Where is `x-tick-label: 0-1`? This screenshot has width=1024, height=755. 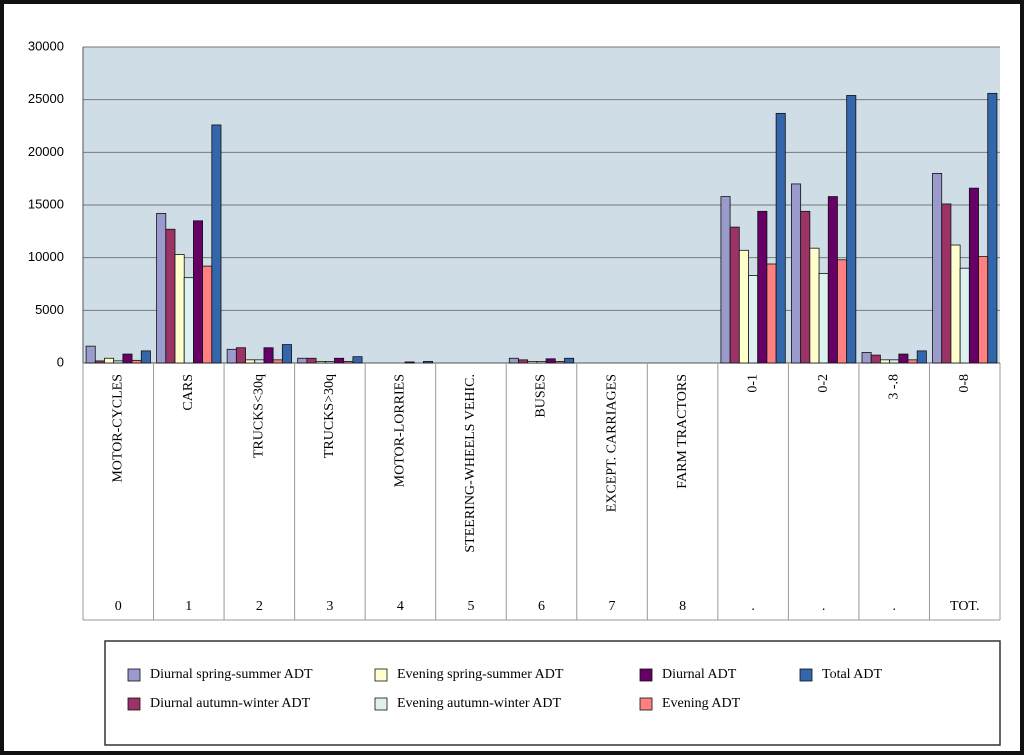 x-tick-label: 0-1 is located at coordinates (752, 383).